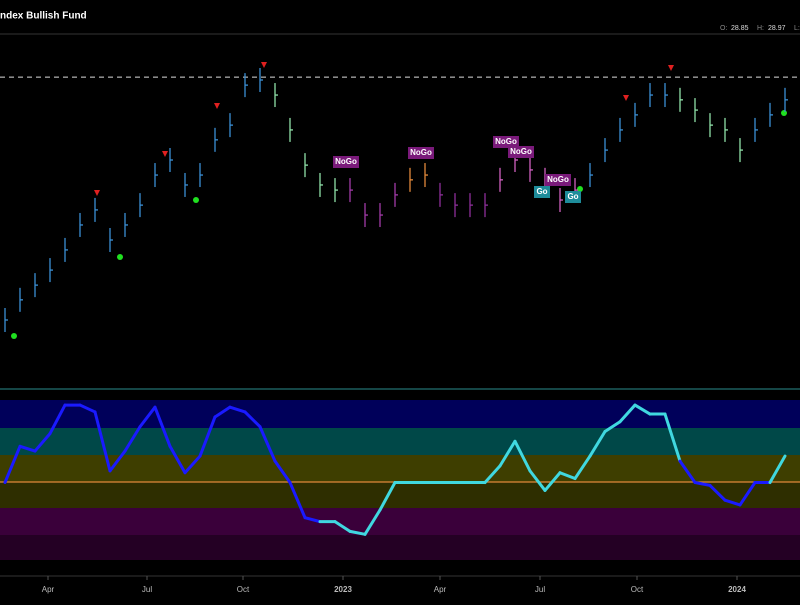 This screenshot has width=800, height=605. What do you see at coordinates (723, 28) in the screenshot?
I see `quote-label: O:` at bounding box center [723, 28].